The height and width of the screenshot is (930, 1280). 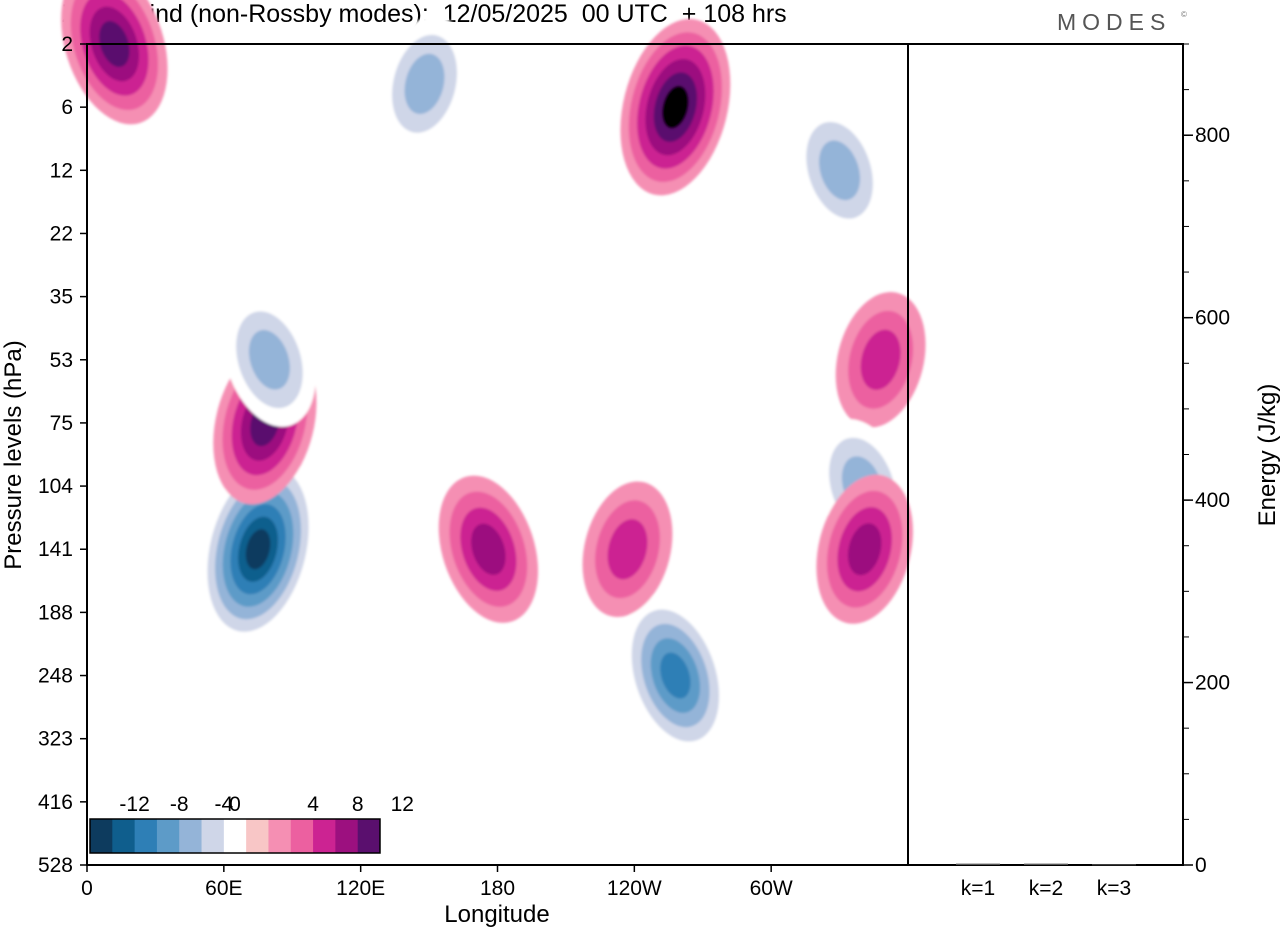 What do you see at coordinates (55, 486) in the screenshot?
I see `y-tick-label: 104` at bounding box center [55, 486].